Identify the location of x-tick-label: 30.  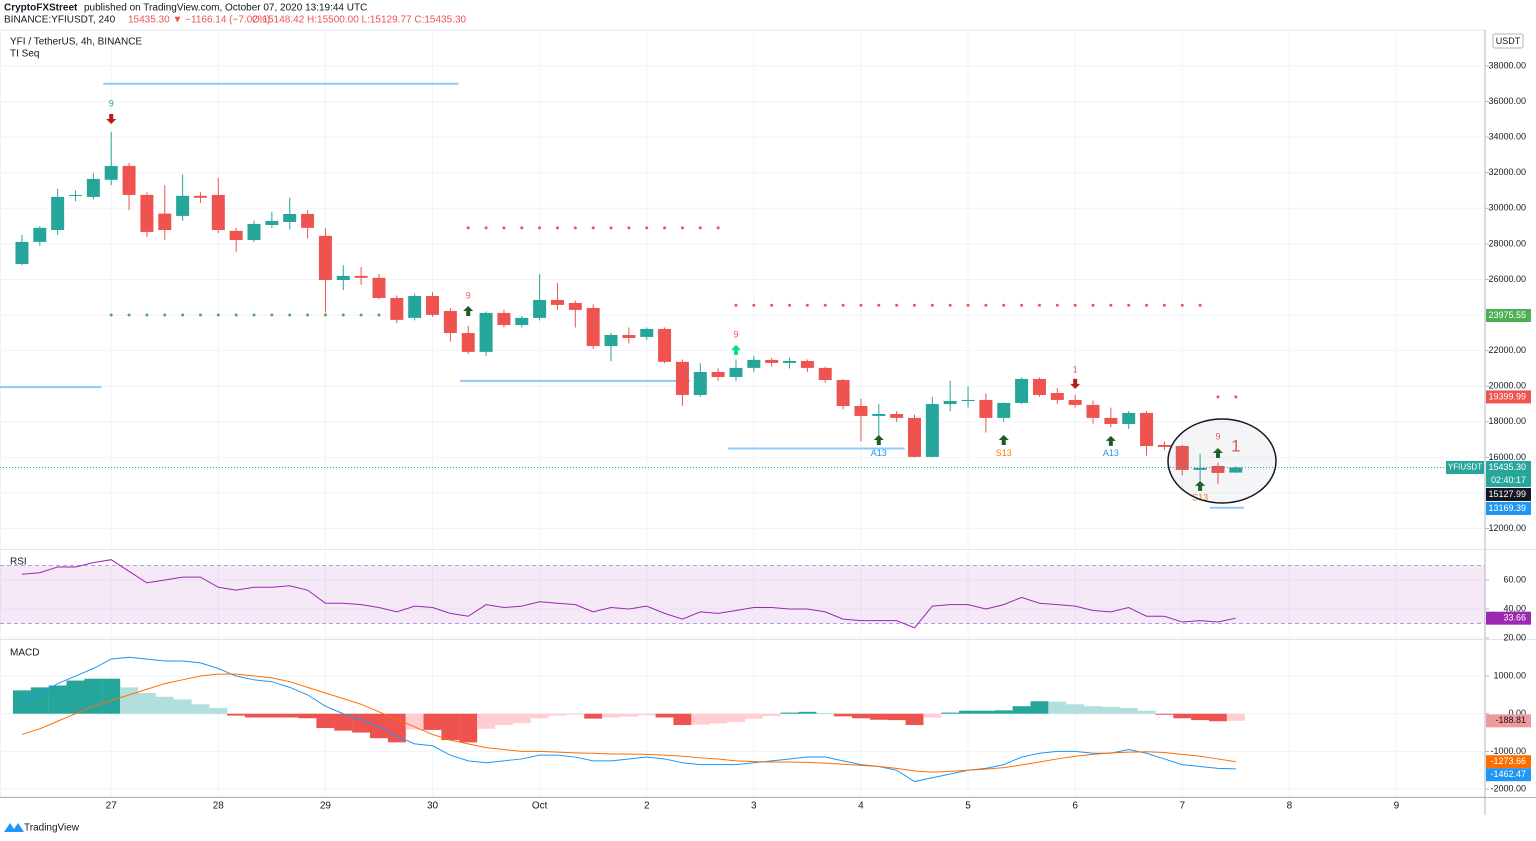
(433, 806).